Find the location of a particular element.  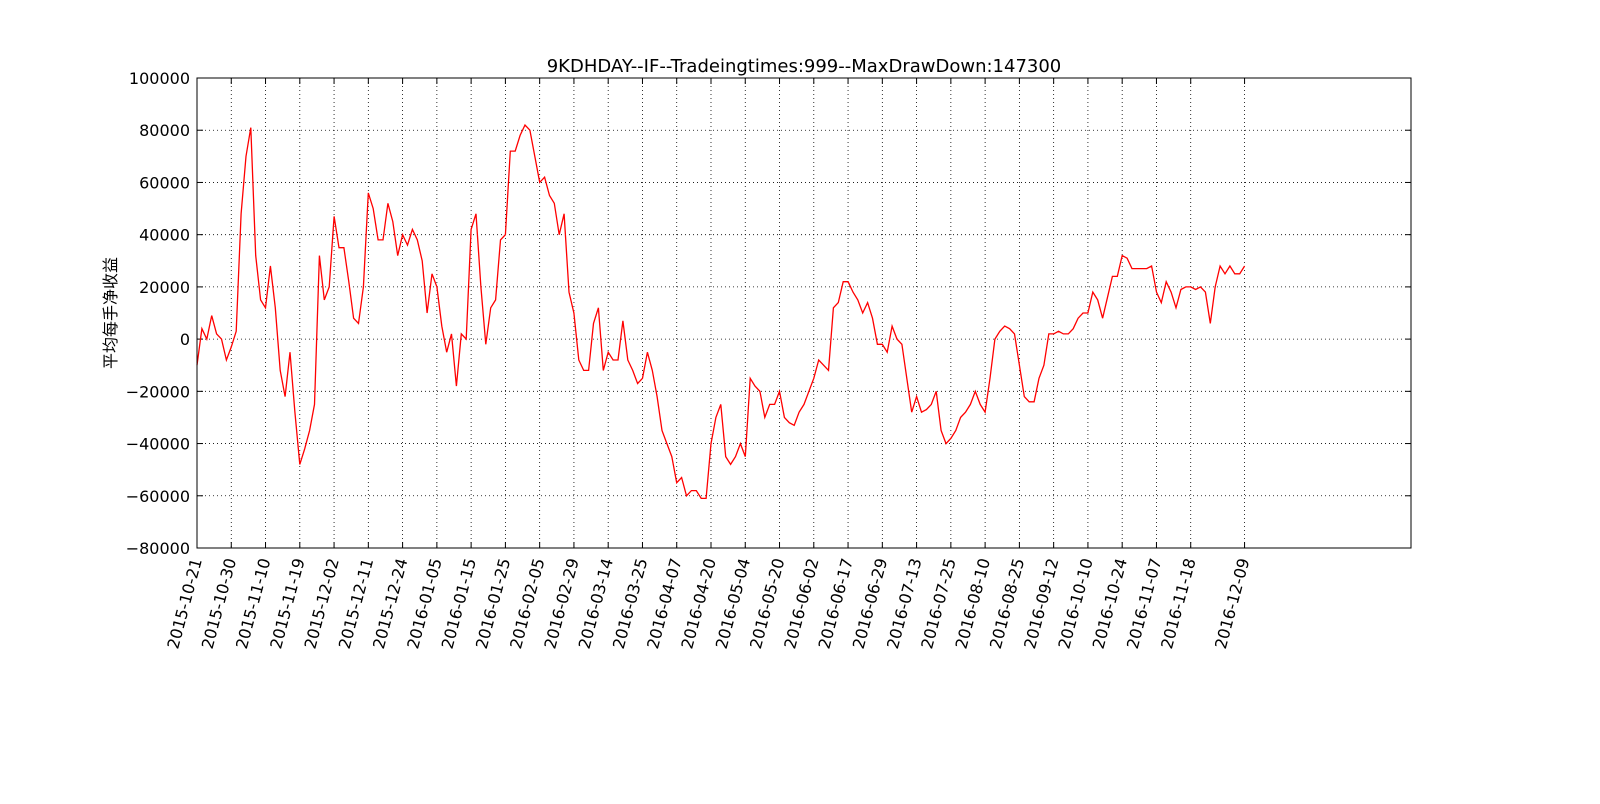

y-tick-label: 100000 is located at coordinates (159, 78).